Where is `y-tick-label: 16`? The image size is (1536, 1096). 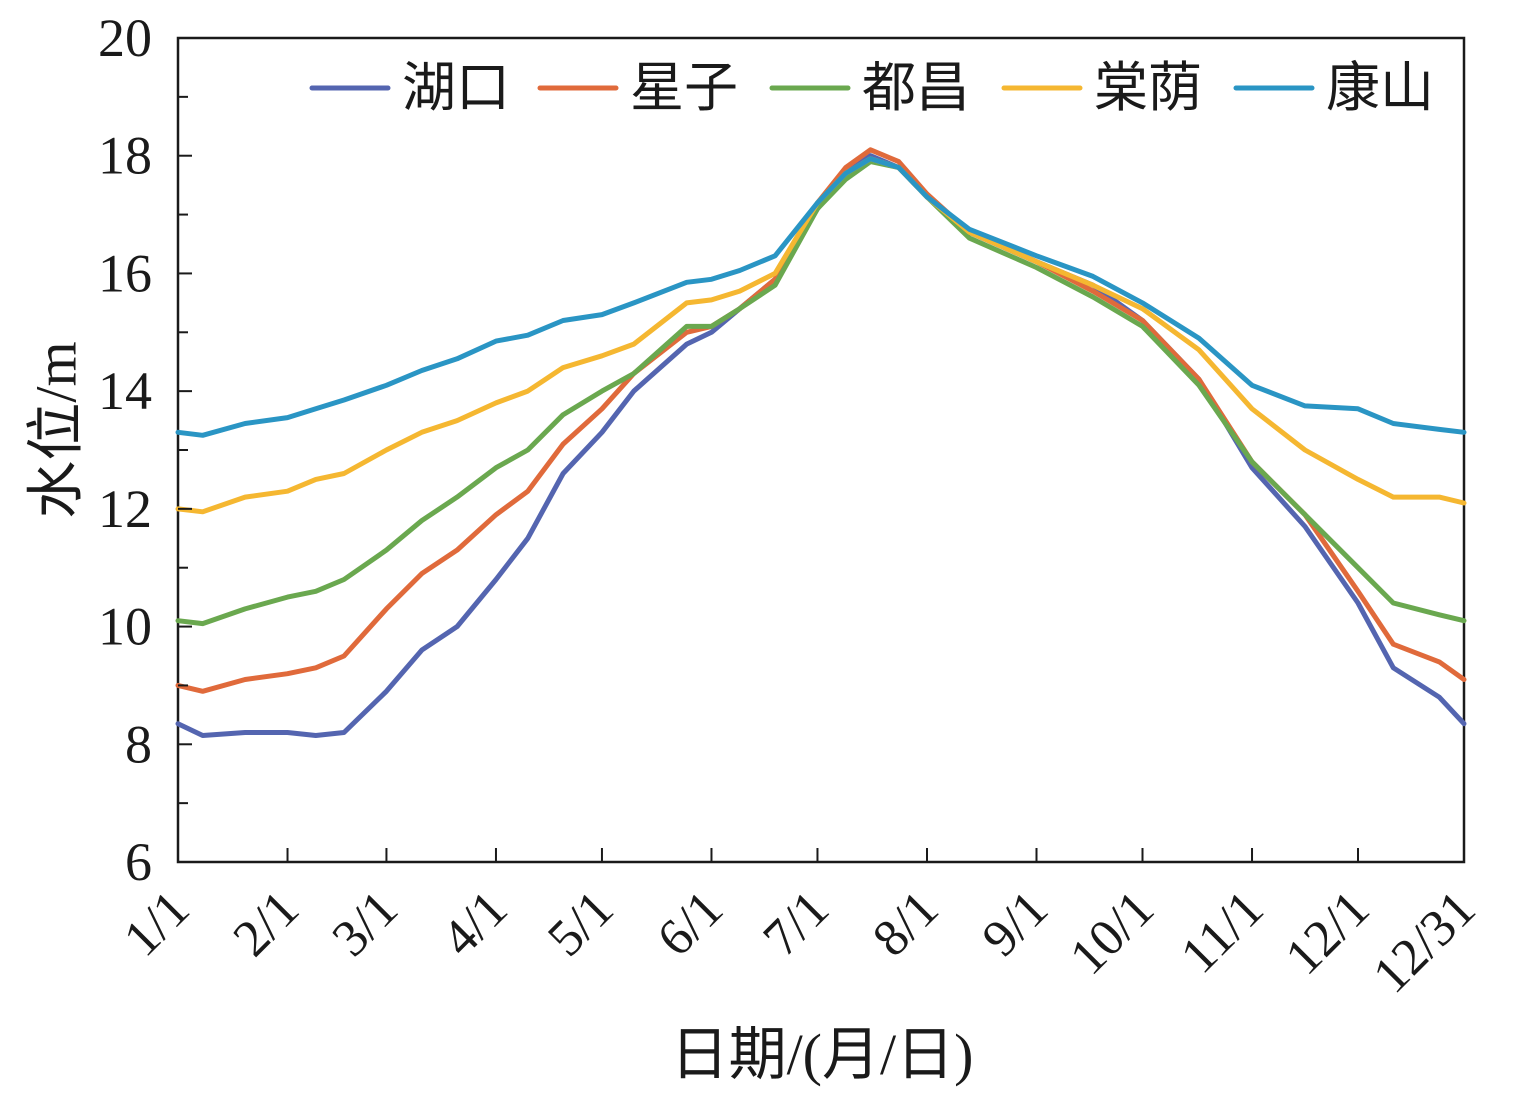
y-tick-label: 16 is located at coordinates (125, 273).